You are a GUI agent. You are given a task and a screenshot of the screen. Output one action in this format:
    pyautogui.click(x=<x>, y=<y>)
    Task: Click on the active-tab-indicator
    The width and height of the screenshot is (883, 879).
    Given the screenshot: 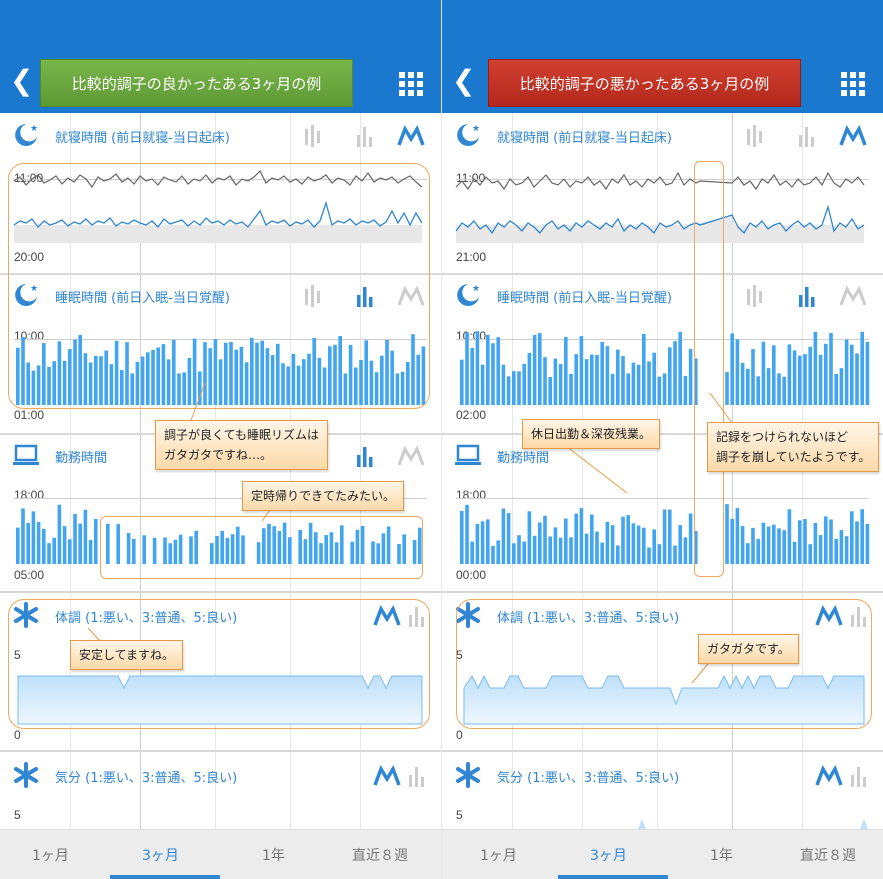 What is the action you would take?
    pyautogui.click(x=613, y=877)
    